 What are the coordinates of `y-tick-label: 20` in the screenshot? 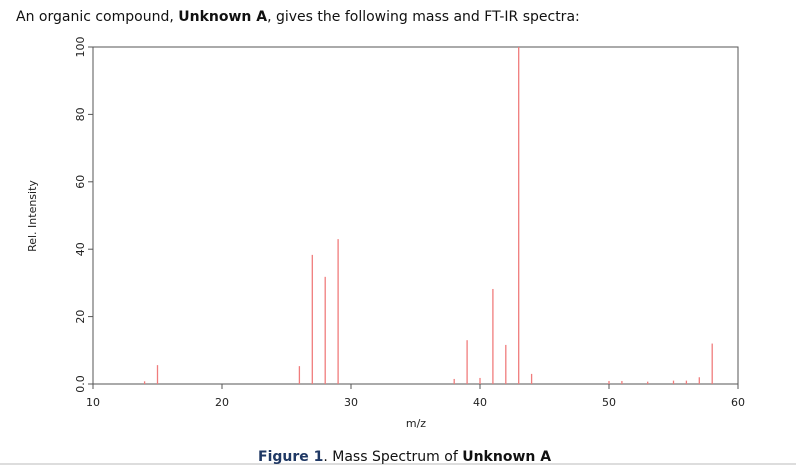 It's located at (80, 317).